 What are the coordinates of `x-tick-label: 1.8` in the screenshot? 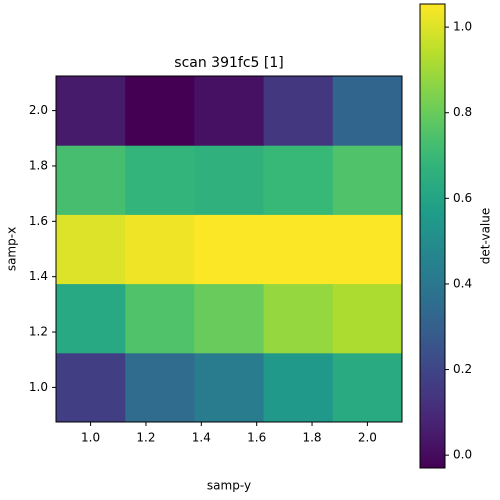 It's located at (311, 438).